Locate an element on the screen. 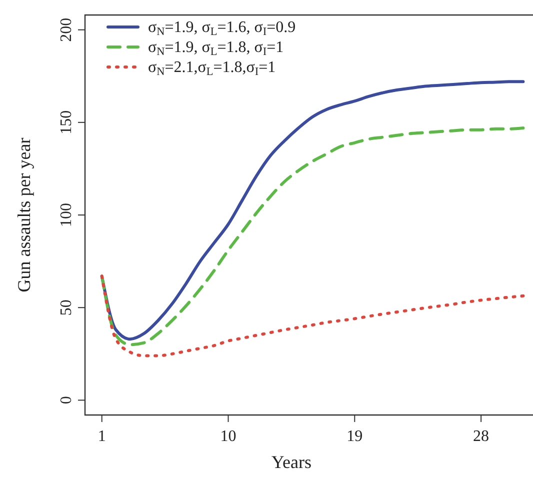  y-tick-label: 200 is located at coordinates (66, 30).